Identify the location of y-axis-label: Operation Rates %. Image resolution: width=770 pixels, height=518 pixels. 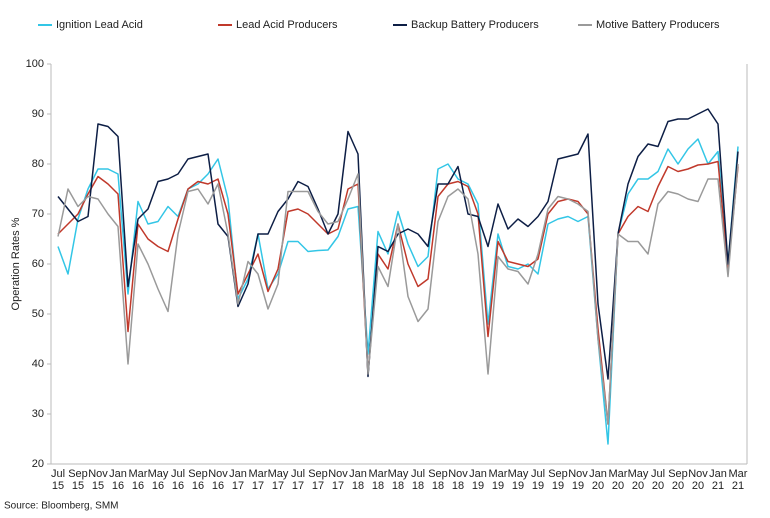
(16, 263).